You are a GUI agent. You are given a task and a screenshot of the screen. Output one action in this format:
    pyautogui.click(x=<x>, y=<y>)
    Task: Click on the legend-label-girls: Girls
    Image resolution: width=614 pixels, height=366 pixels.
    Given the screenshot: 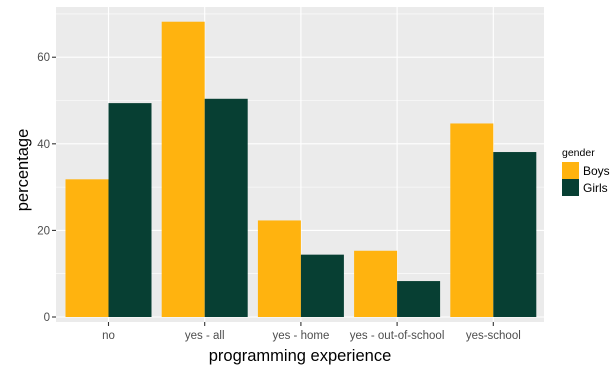 What is the action you would take?
    pyautogui.click(x=595, y=188)
    